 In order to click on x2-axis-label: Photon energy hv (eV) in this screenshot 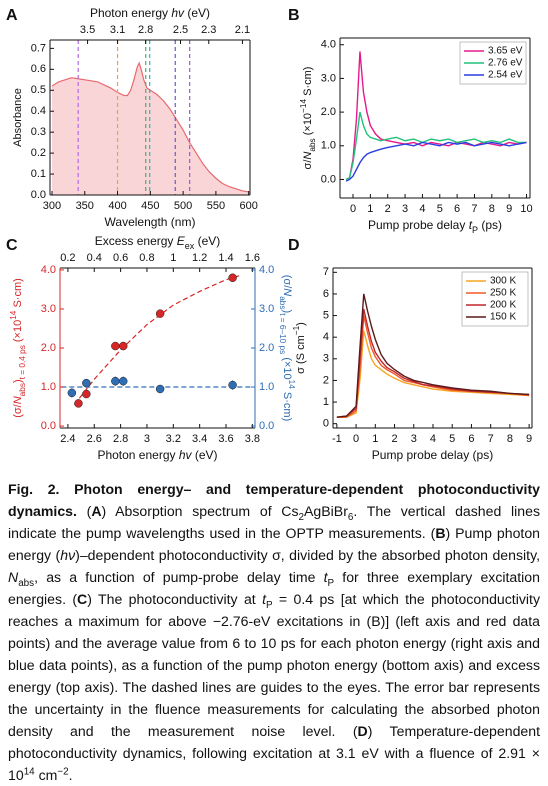, I will do `click(150, 13)`.